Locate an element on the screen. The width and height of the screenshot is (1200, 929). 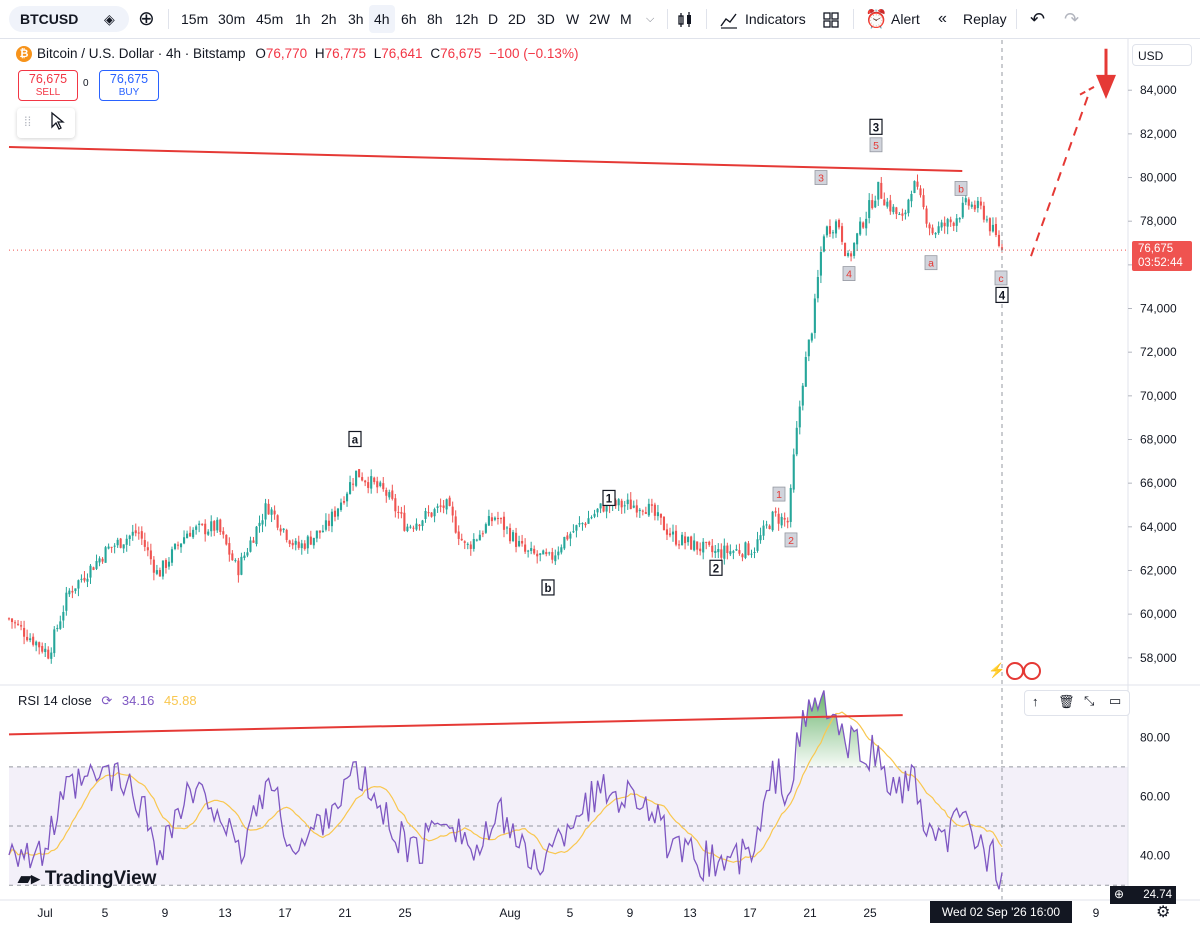
wave-label: 4 is located at coordinates (849, 273).